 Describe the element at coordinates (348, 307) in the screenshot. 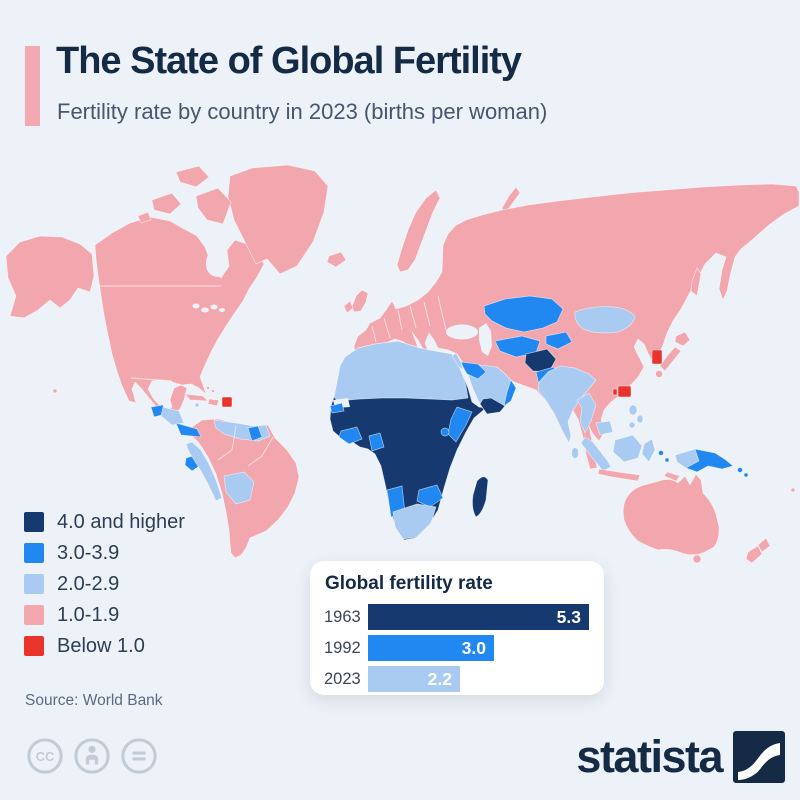

I see `region-ireland` at that location.